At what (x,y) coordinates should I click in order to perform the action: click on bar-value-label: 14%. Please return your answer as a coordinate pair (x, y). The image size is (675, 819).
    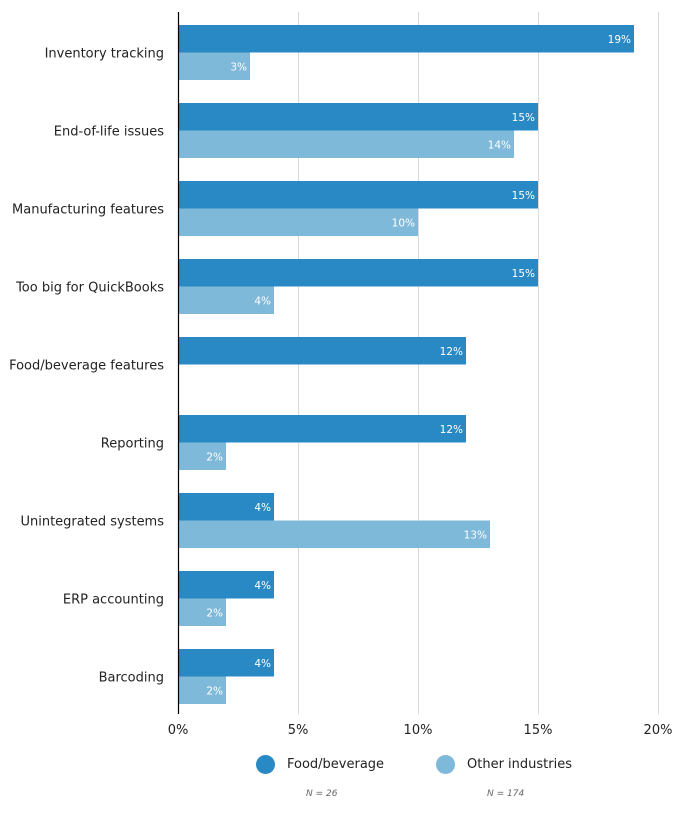
    Looking at the image, I should click on (499, 145).